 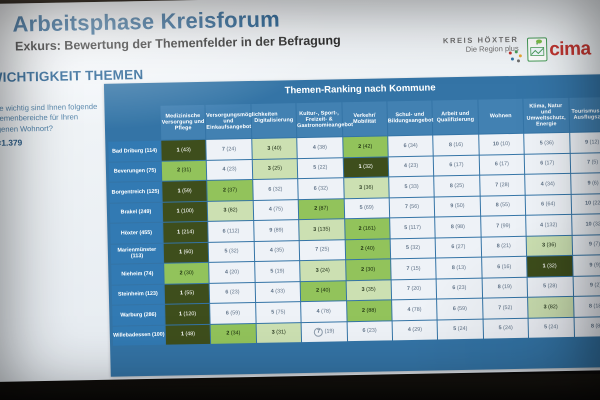 I want to click on rank-cell: 5 (69), so click(x=367, y=208).